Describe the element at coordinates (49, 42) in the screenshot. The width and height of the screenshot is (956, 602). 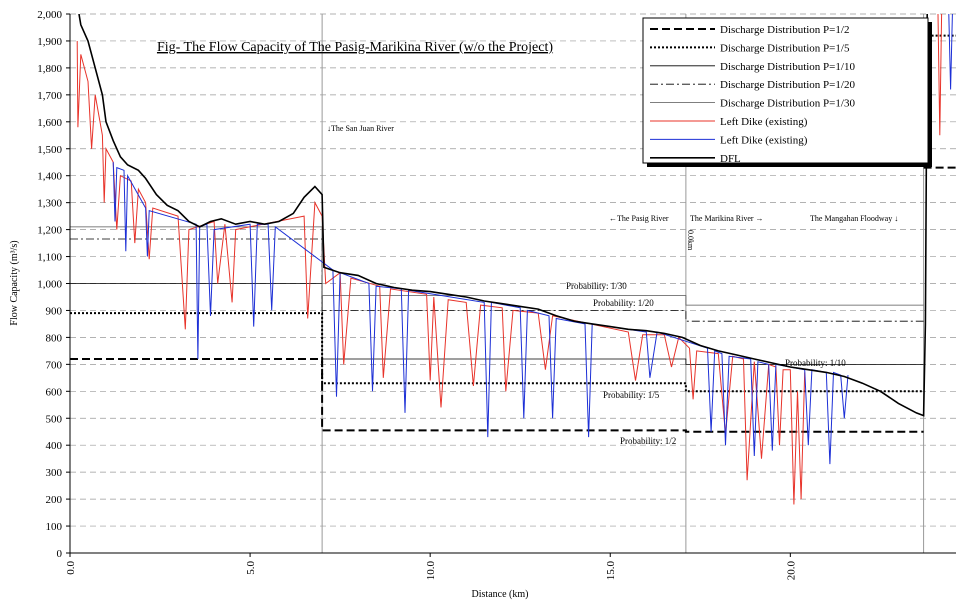
I see `y-tick-label: 1,900` at that location.